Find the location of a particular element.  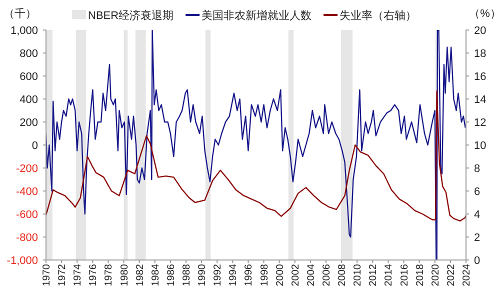

legend-label: NBER经济衰退期 is located at coordinates (131, 15).